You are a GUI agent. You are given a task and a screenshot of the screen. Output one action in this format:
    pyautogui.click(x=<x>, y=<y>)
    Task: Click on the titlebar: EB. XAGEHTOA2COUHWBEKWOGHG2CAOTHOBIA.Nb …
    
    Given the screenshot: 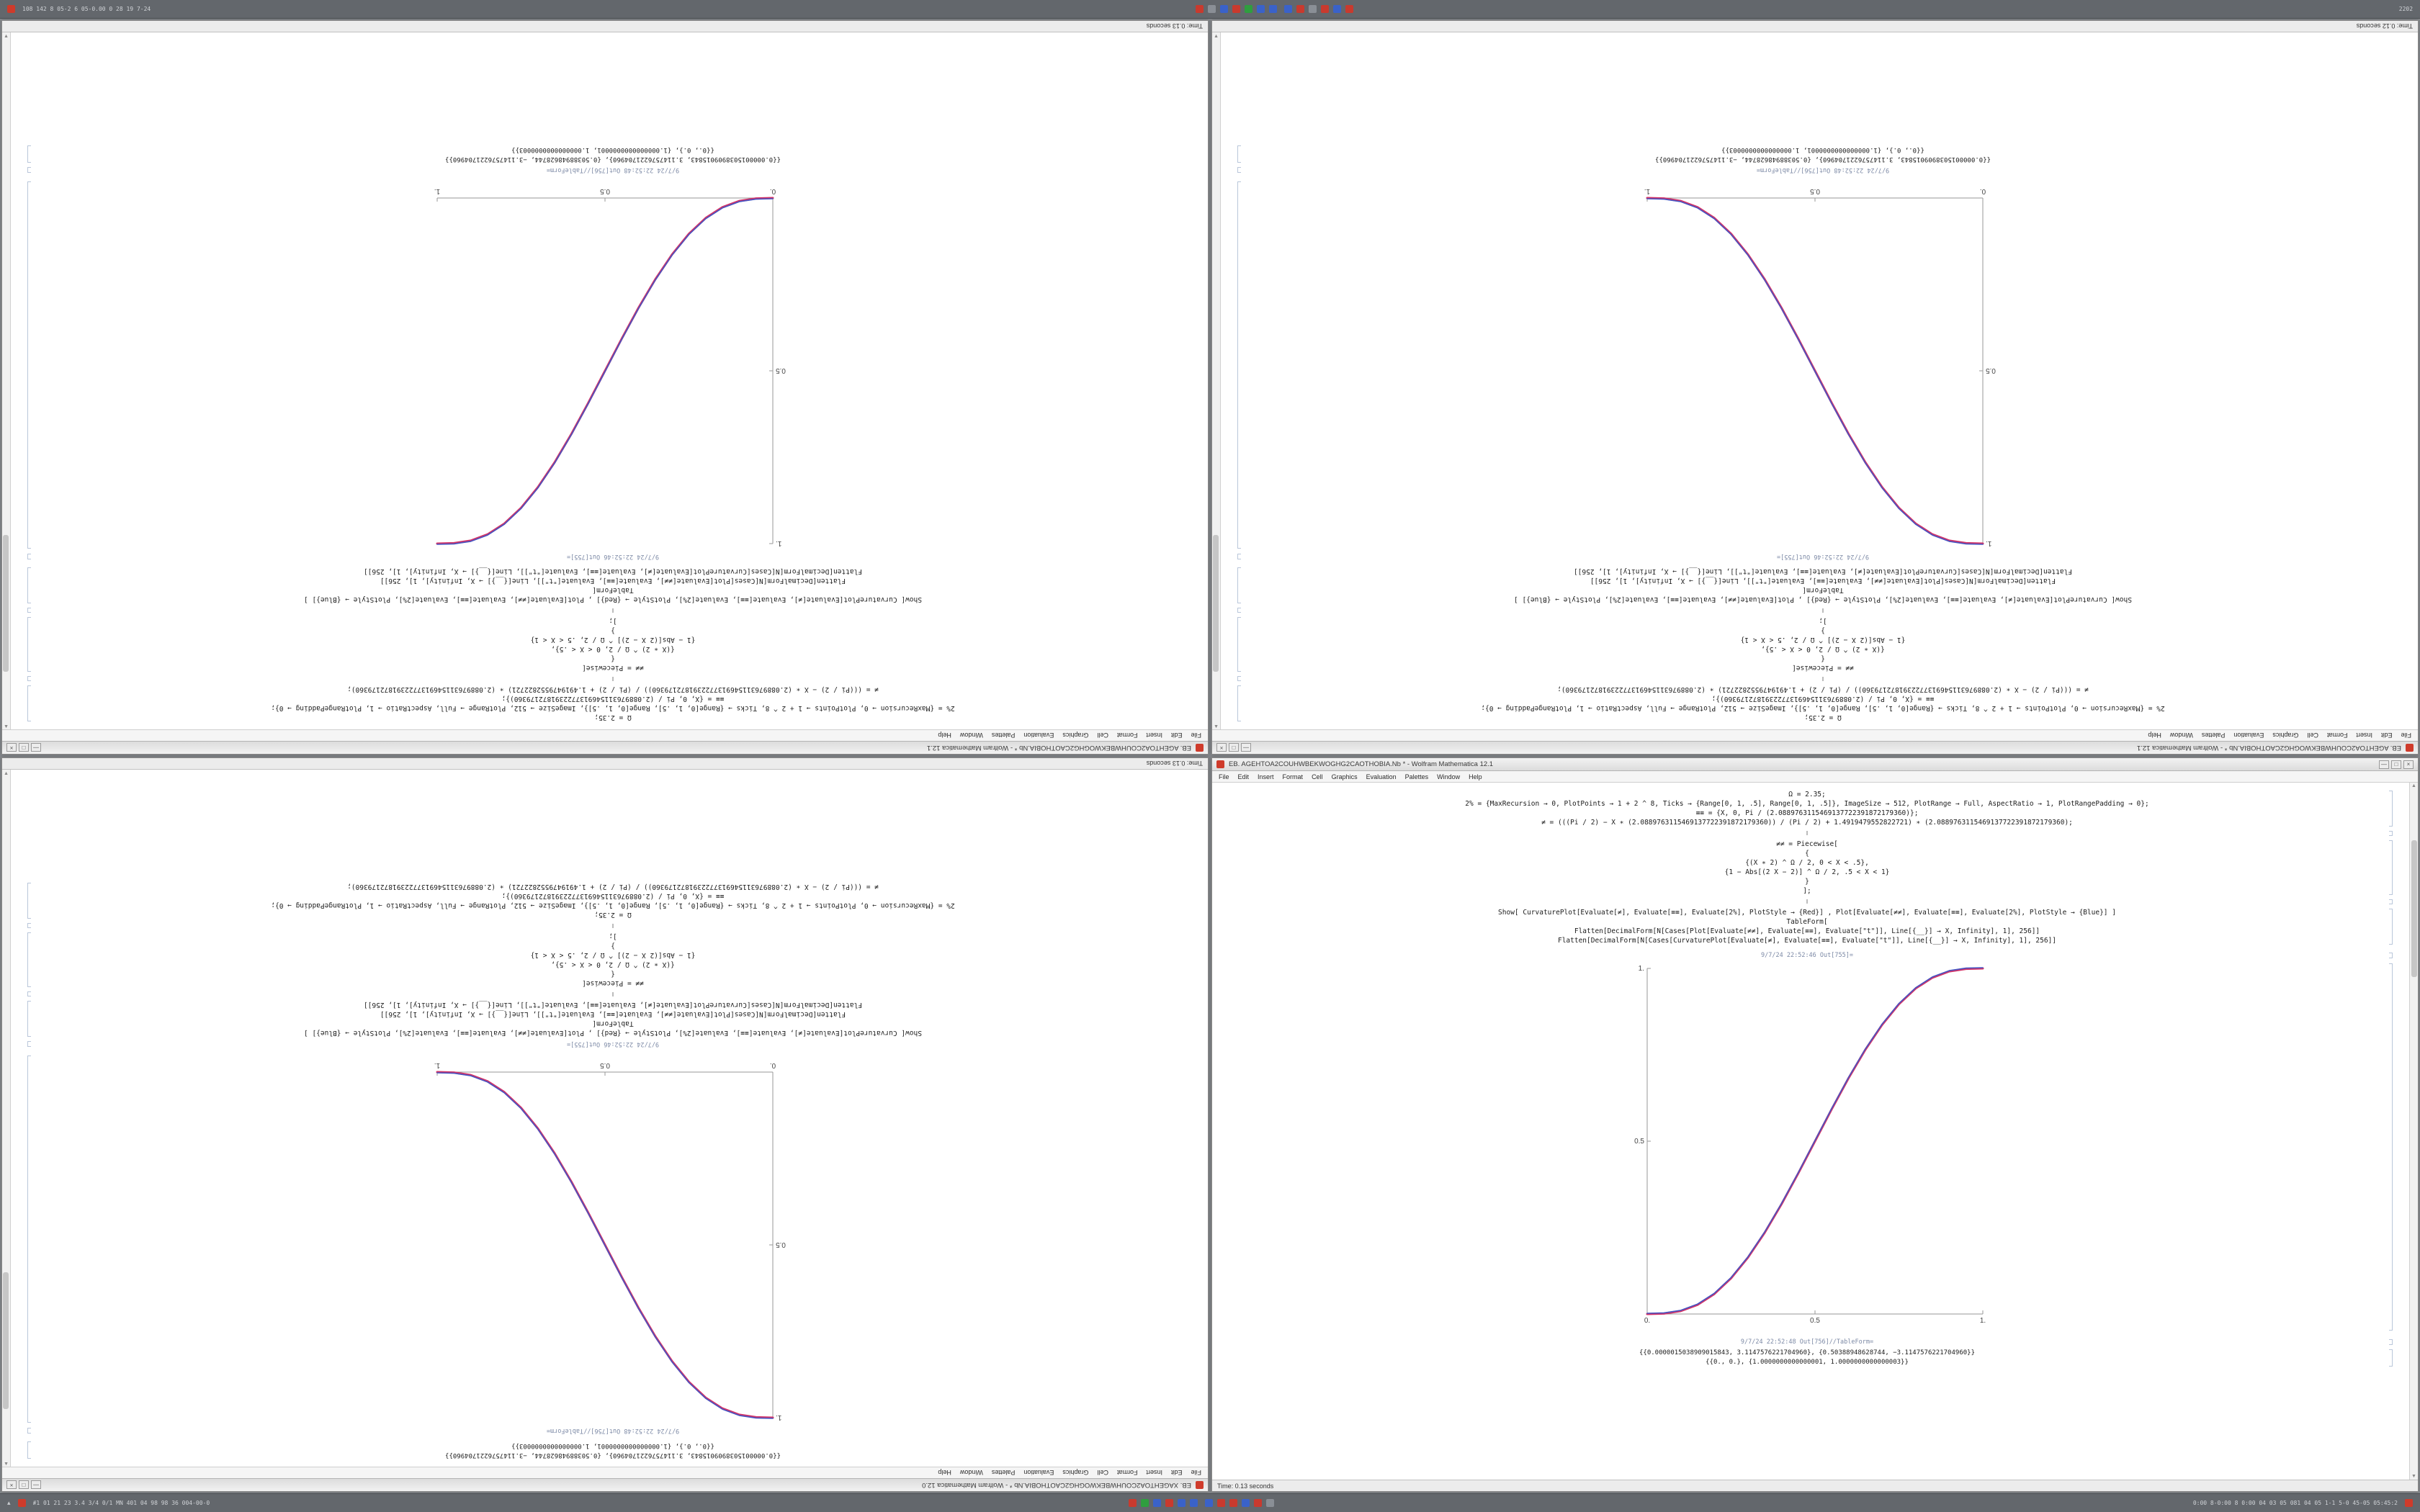 What is the action you would take?
    pyautogui.click(x=605, y=1484)
    